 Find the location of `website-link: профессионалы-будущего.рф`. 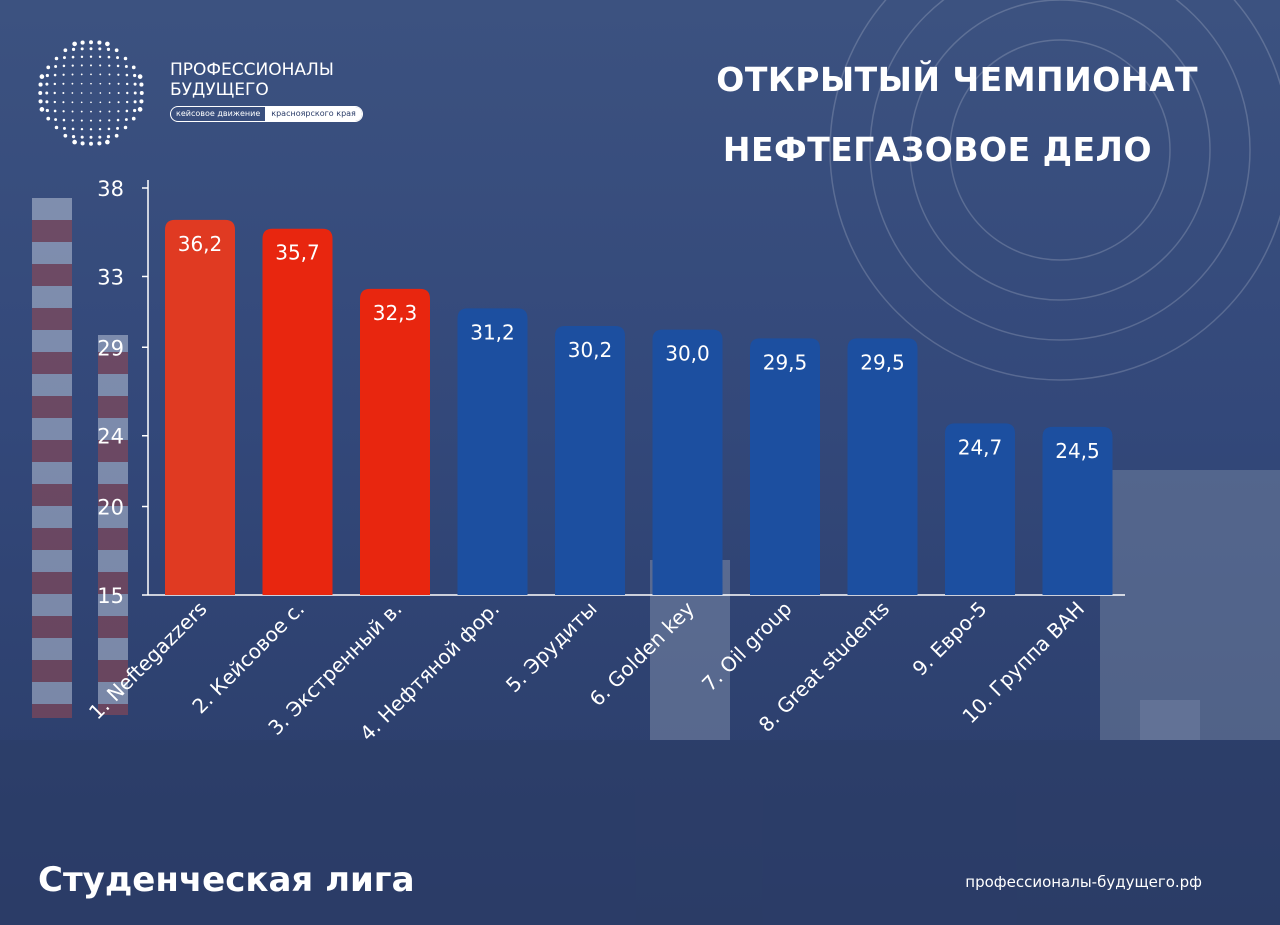

website-link: профессионалы-будущего.рф is located at coordinates (1083, 882).